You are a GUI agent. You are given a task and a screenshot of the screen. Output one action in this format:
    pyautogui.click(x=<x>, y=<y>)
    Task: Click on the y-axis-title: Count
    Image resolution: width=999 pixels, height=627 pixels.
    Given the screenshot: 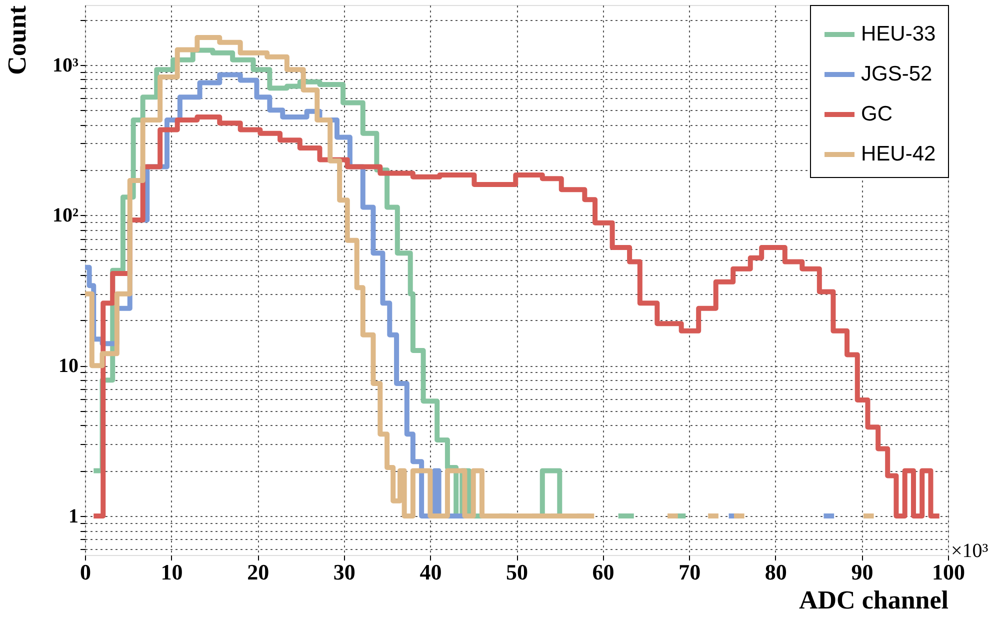 What is the action you would take?
    pyautogui.click(x=17, y=40)
    